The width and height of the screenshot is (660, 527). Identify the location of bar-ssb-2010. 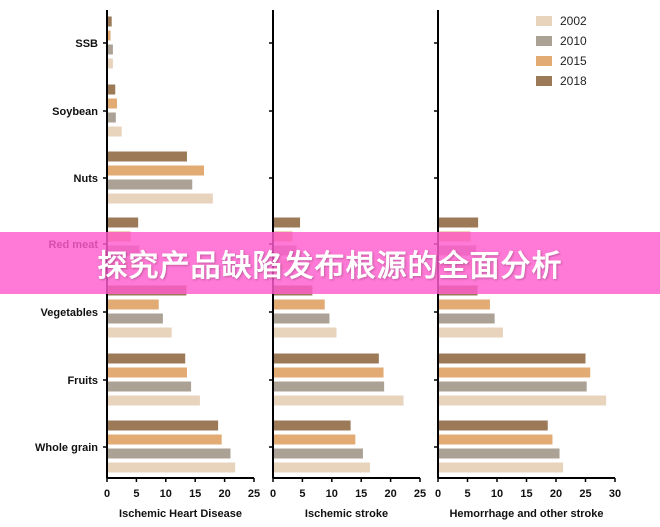
(110, 49).